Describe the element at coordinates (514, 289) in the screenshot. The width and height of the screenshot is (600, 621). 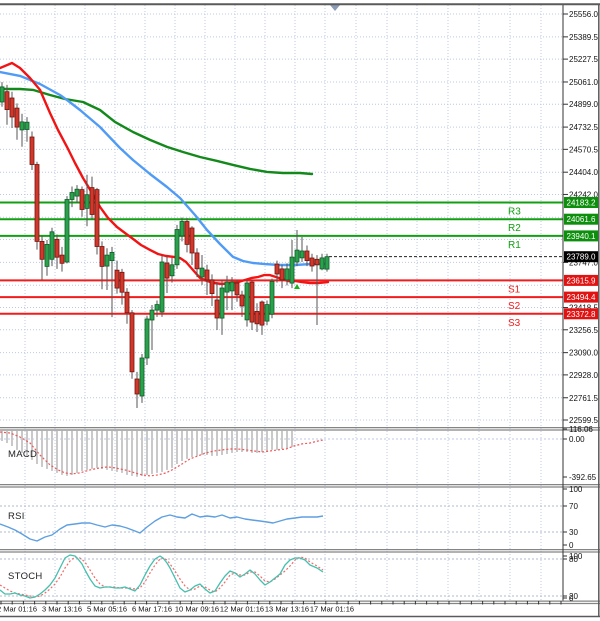
I see `support-label: S1` at that location.